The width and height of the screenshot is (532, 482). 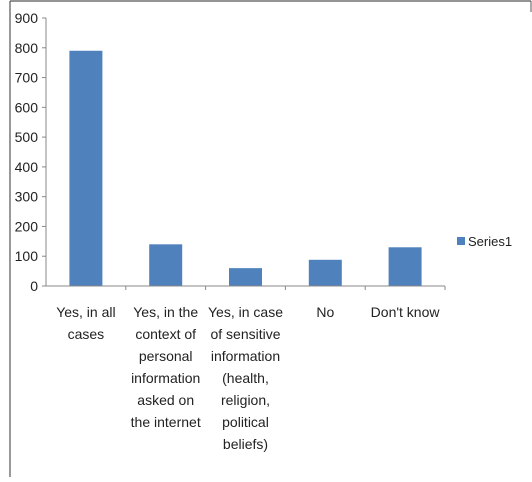 What do you see at coordinates (245, 444) in the screenshot?
I see `x-tick-label-line: beliefs)` at bounding box center [245, 444].